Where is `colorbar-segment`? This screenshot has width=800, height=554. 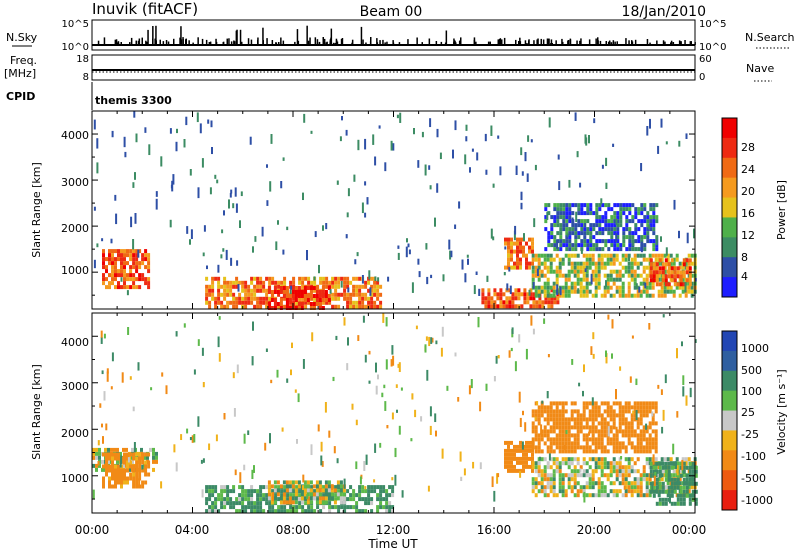 colorbar-segment is located at coordinates (729, 128).